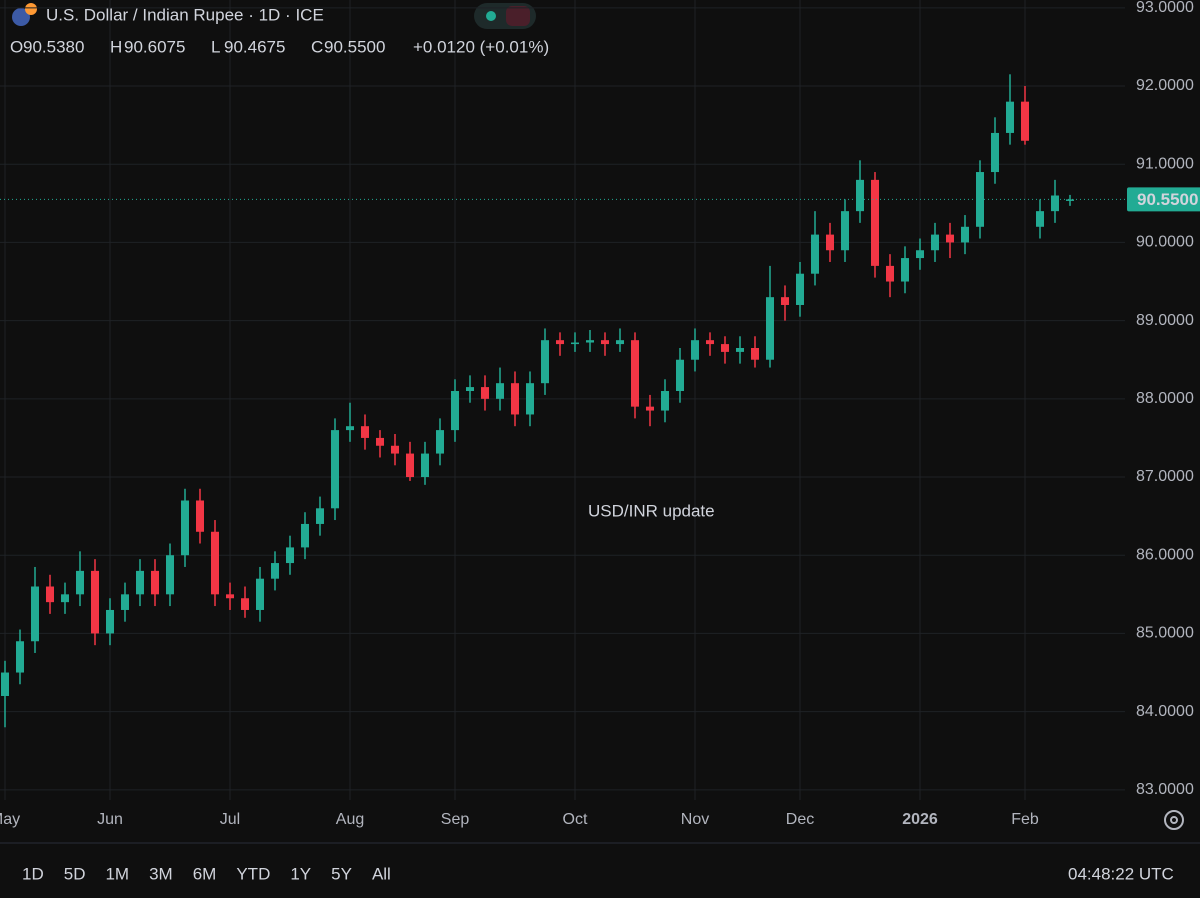  What do you see at coordinates (651, 510) in the screenshot?
I see `annotation: USD/INR update` at bounding box center [651, 510].